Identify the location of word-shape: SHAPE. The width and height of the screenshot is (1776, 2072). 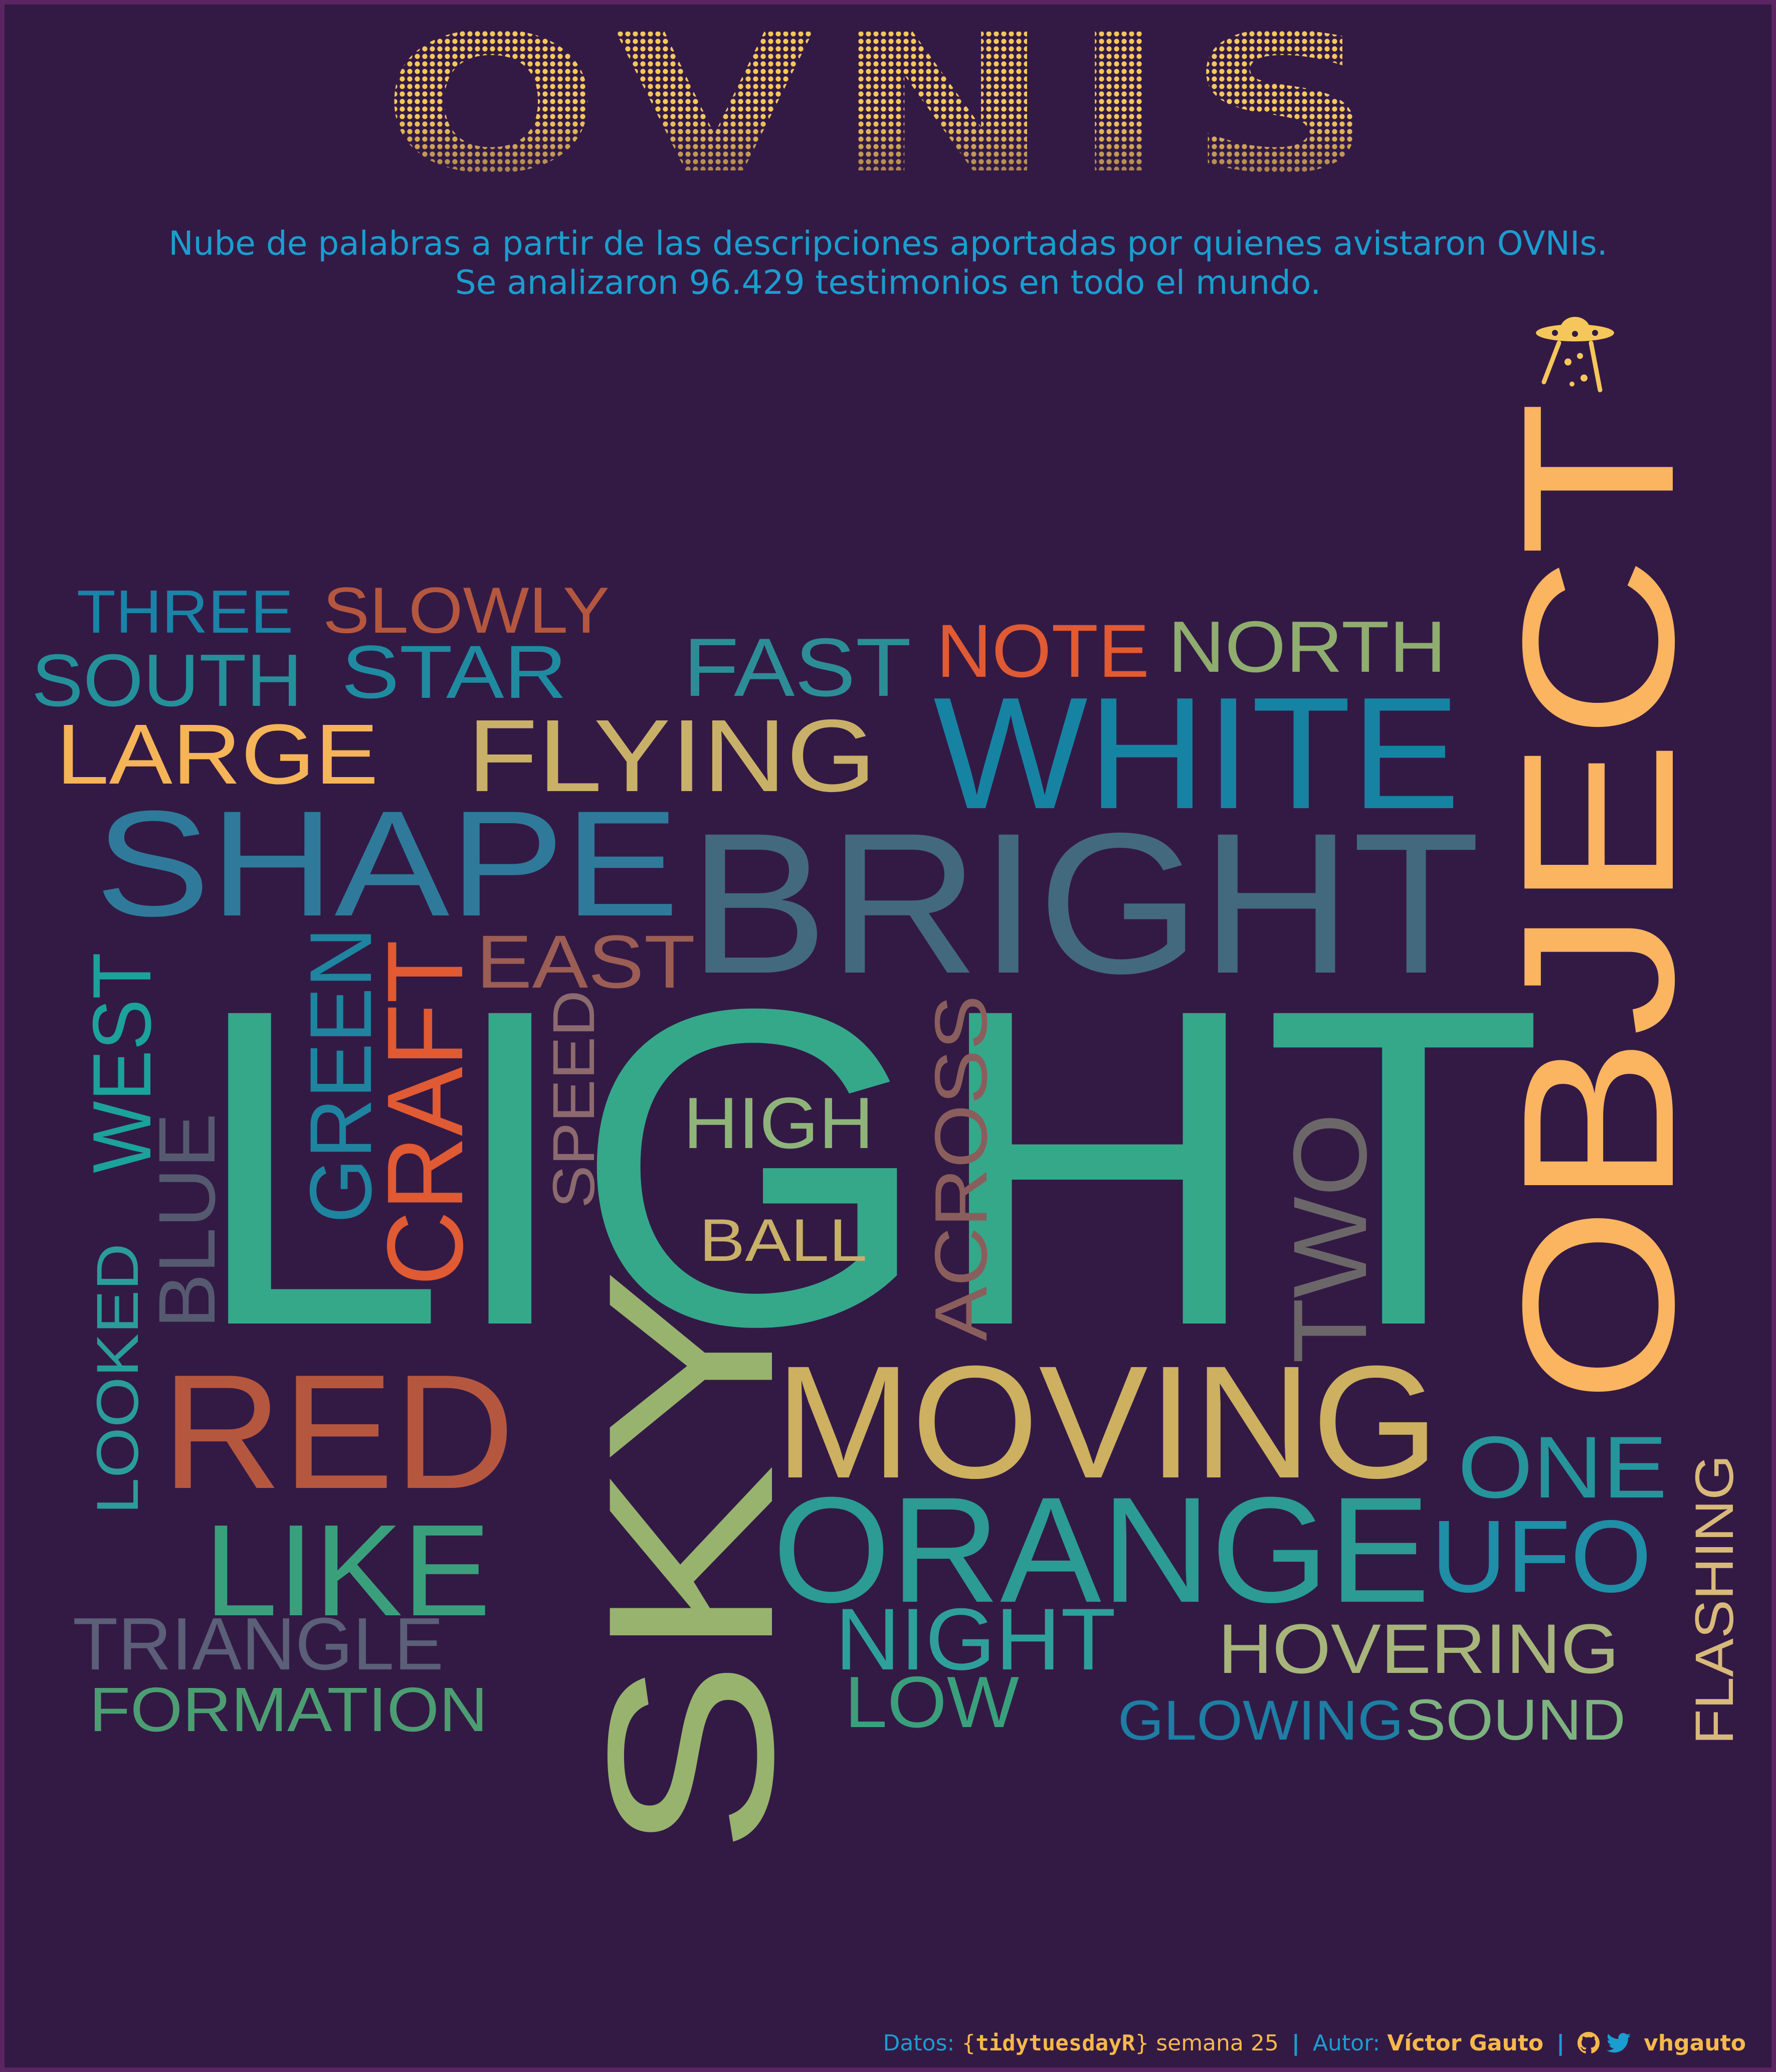
(387, 863).